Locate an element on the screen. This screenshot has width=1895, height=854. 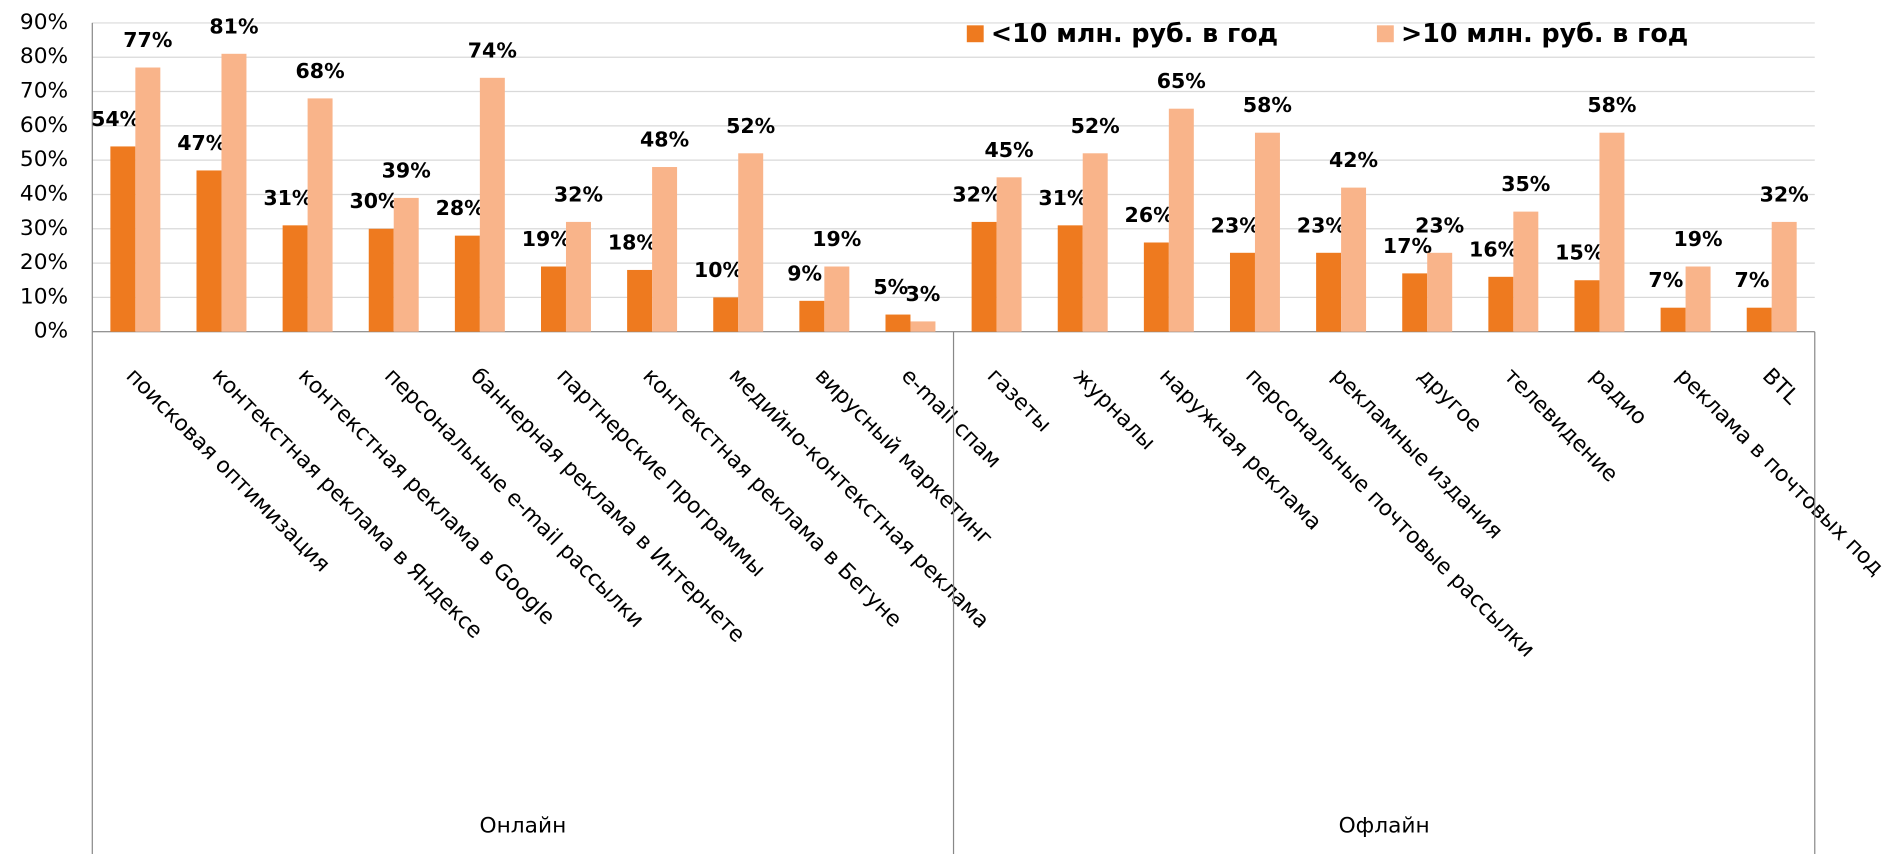
y-tick-label: 60% is located at coordinates (44, 125).